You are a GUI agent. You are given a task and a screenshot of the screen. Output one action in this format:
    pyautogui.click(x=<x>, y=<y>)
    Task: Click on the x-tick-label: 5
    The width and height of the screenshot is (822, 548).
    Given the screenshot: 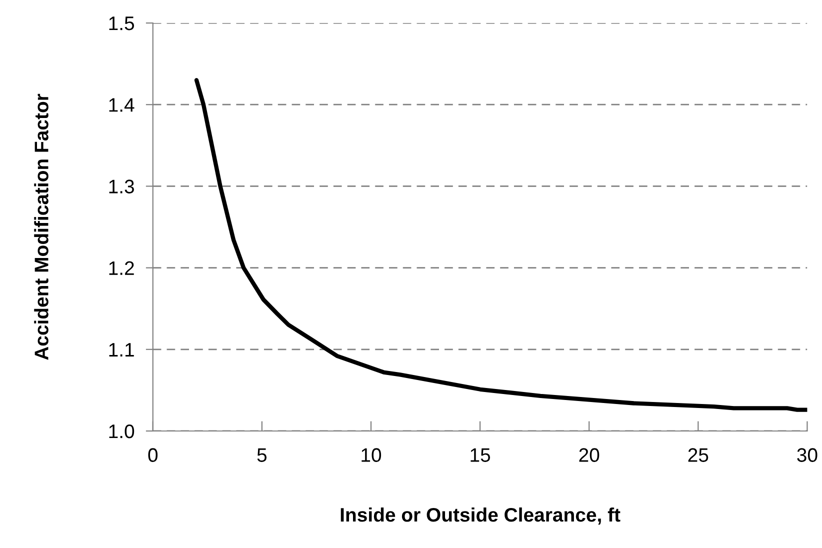 What is the action you would take?
    pyautogui.click(x=262, y=455)
    